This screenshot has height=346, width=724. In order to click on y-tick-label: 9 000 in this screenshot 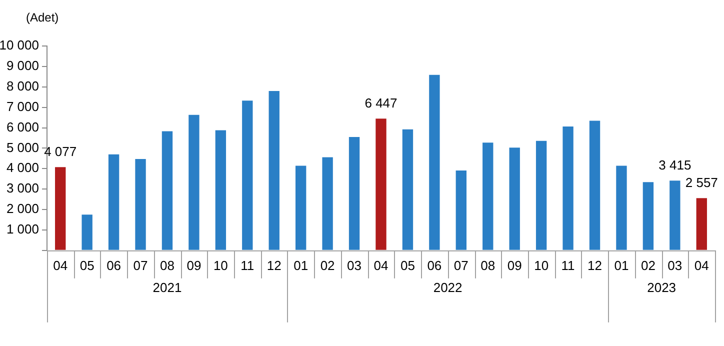, I will do `click(22, 66)`.